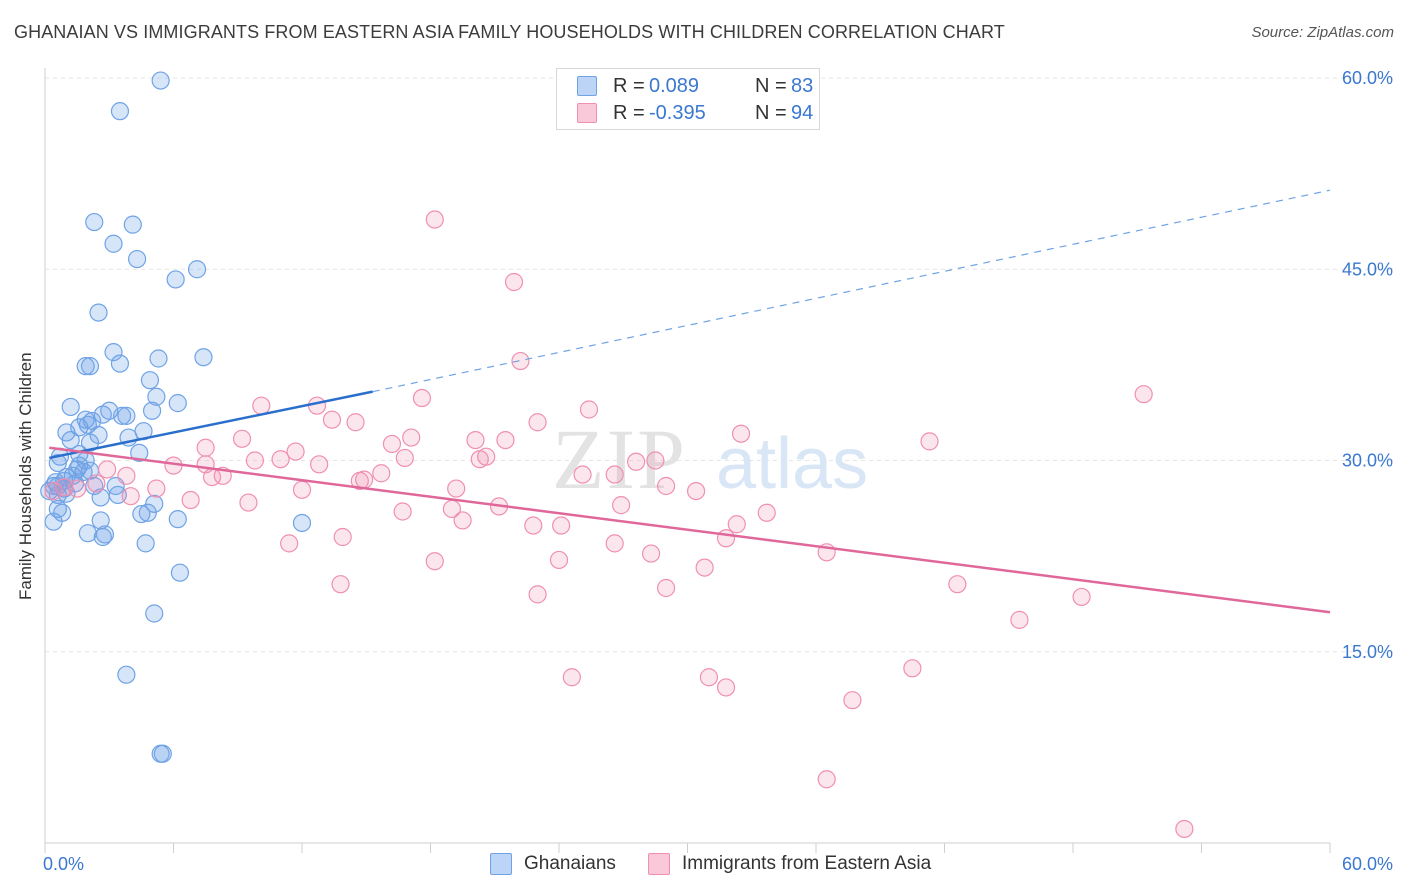  I want to click on x-tick-label: 60.0%, so click(1367, 864).